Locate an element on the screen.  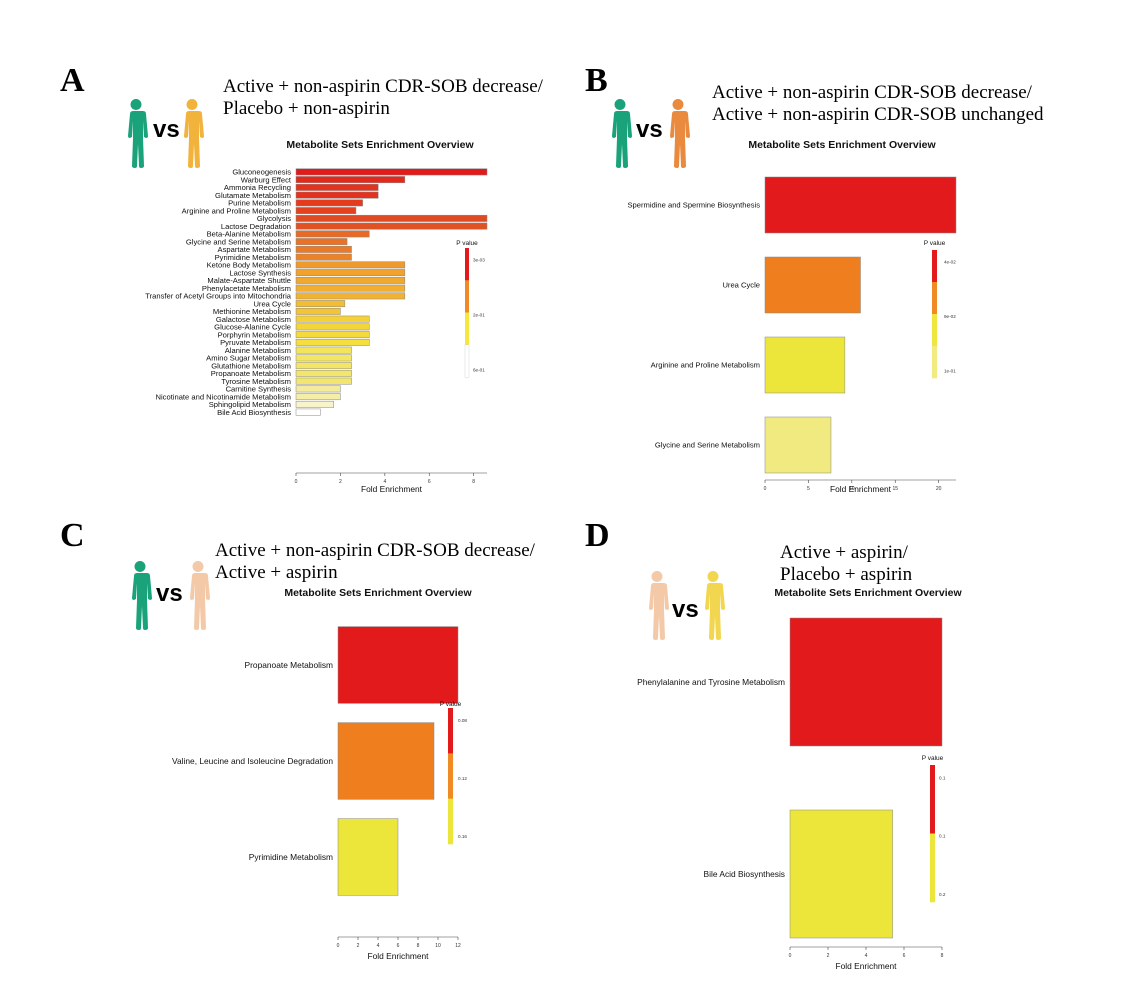
category-label: Lactose Degradation is located at coordinates (256, 226).